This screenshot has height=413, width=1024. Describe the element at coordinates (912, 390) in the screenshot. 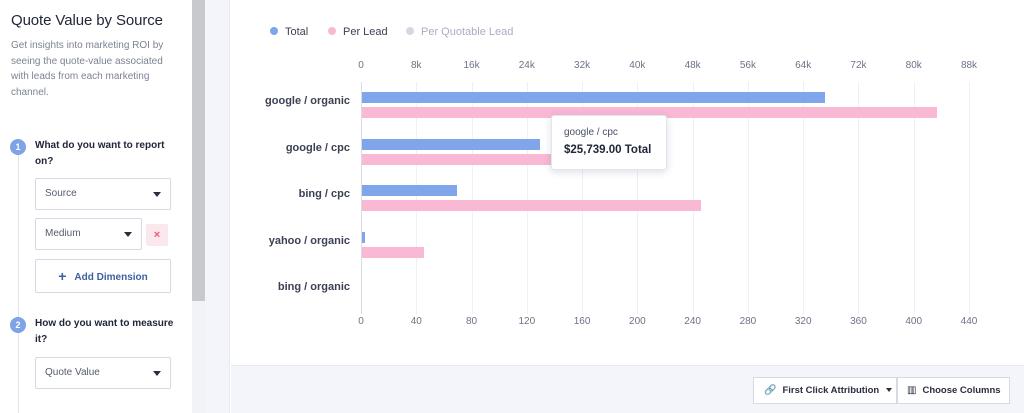

I see `columns-icon: ▥` at that location.